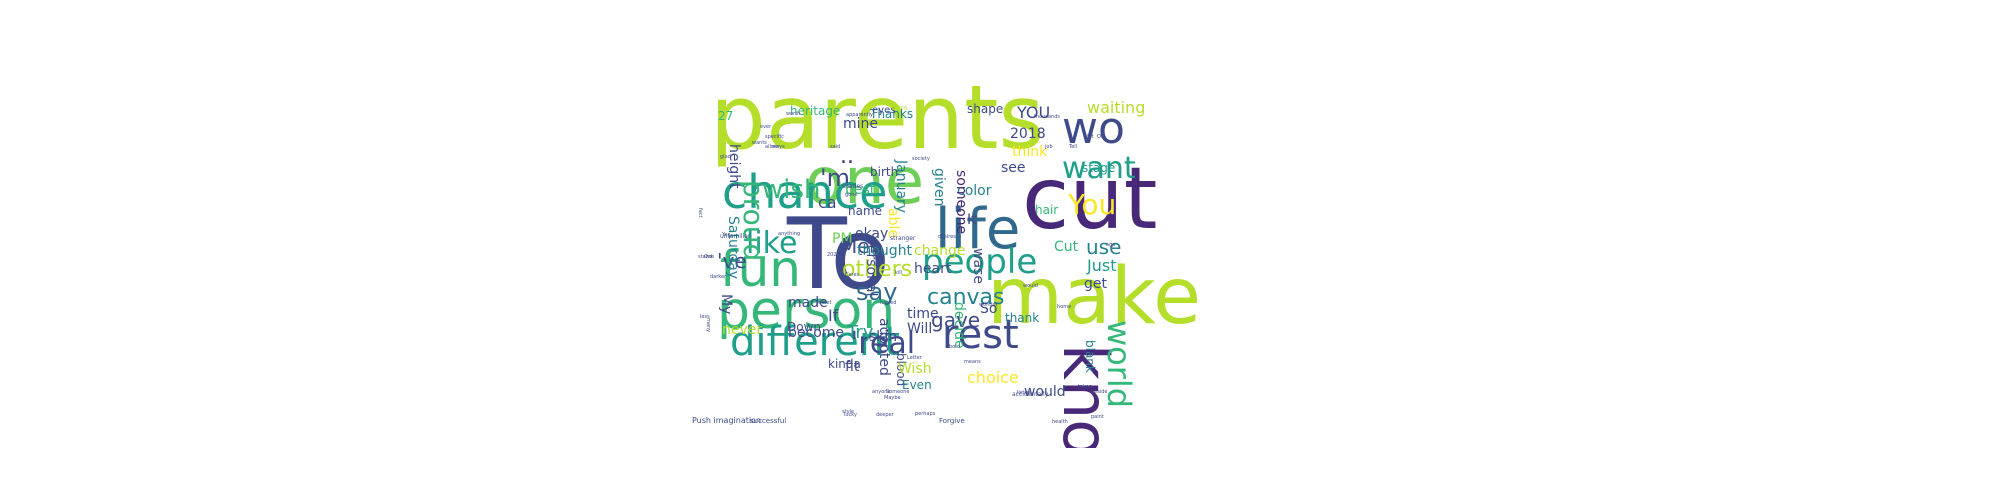  I want to click on word-cloud-word: others, so click(877, 269).